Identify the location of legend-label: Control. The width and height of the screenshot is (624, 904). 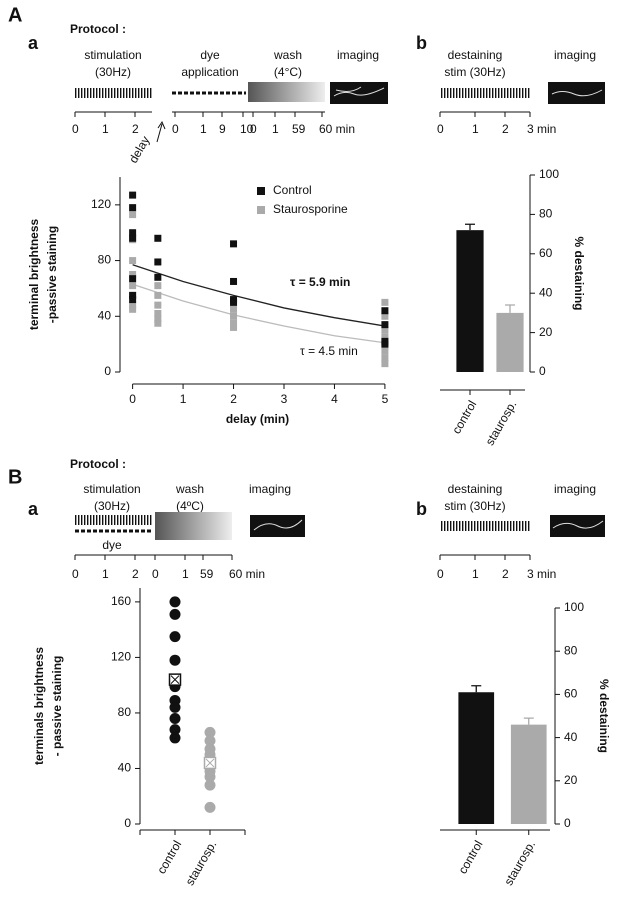
(292, 190).